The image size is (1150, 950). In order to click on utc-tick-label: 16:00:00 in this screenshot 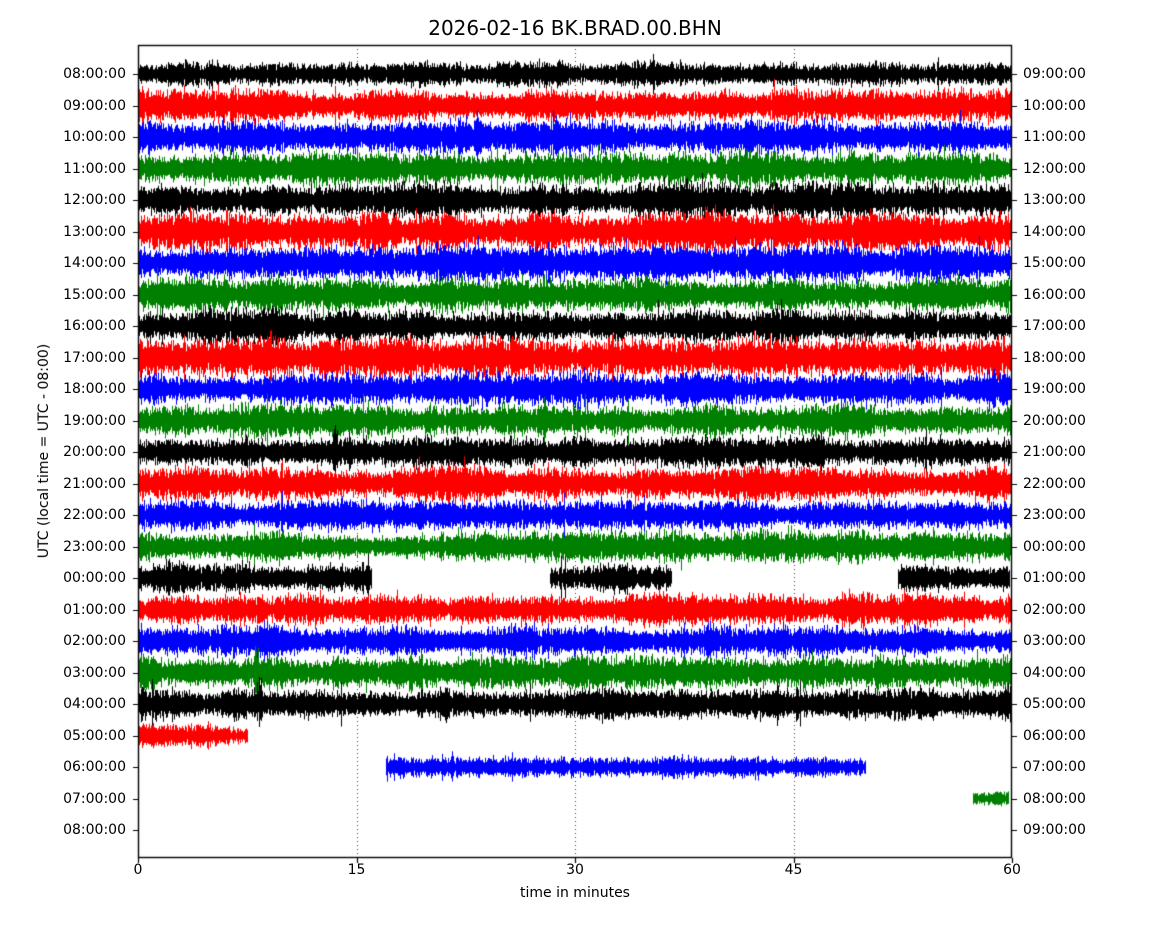, I will do `click(94, 326)`.